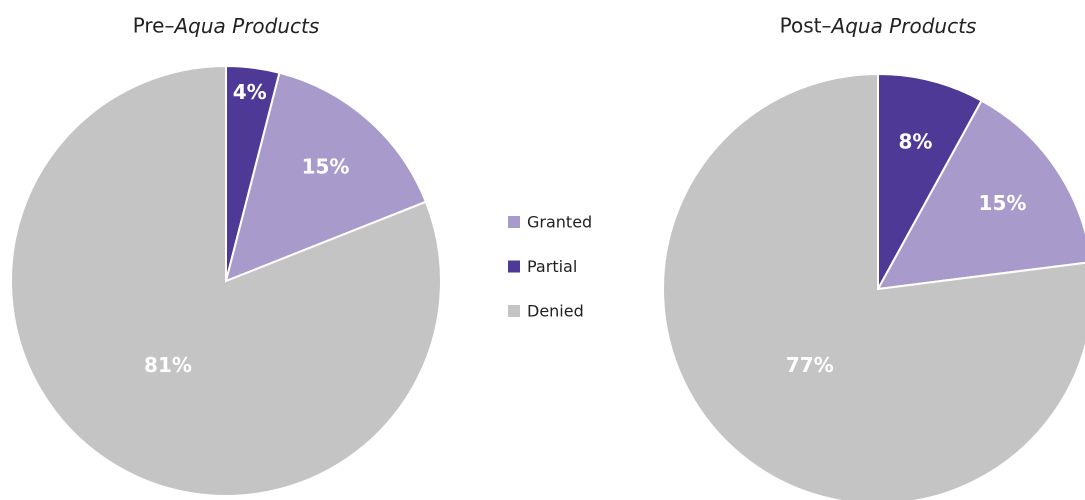 Image resolution: width=1085 pixels, height=500 pixels. Describe the element at coordinates (168, 365) in the screenshot. I see `value-label: 81%` at that location.